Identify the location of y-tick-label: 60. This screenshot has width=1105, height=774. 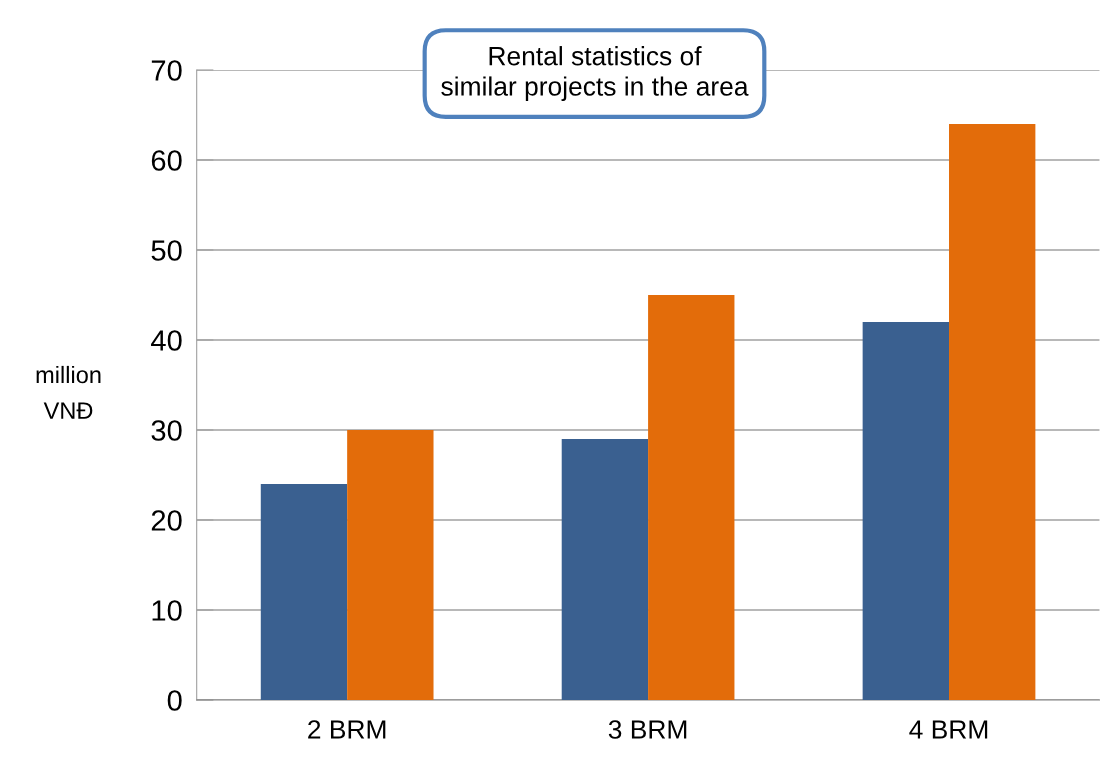
(166, 160).